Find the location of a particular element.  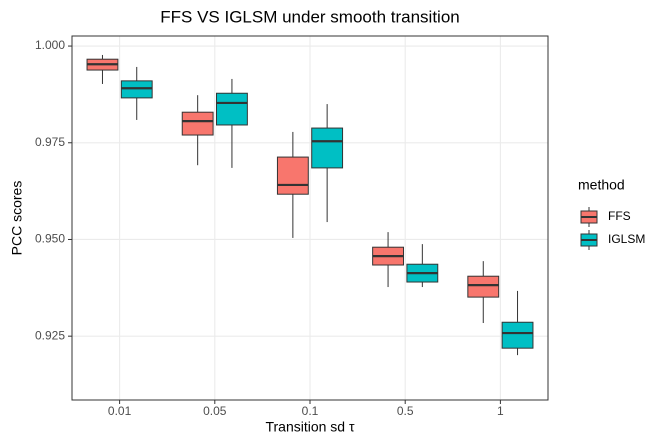

x-tick-label: 0.01 is located at coordinates (120, 411).